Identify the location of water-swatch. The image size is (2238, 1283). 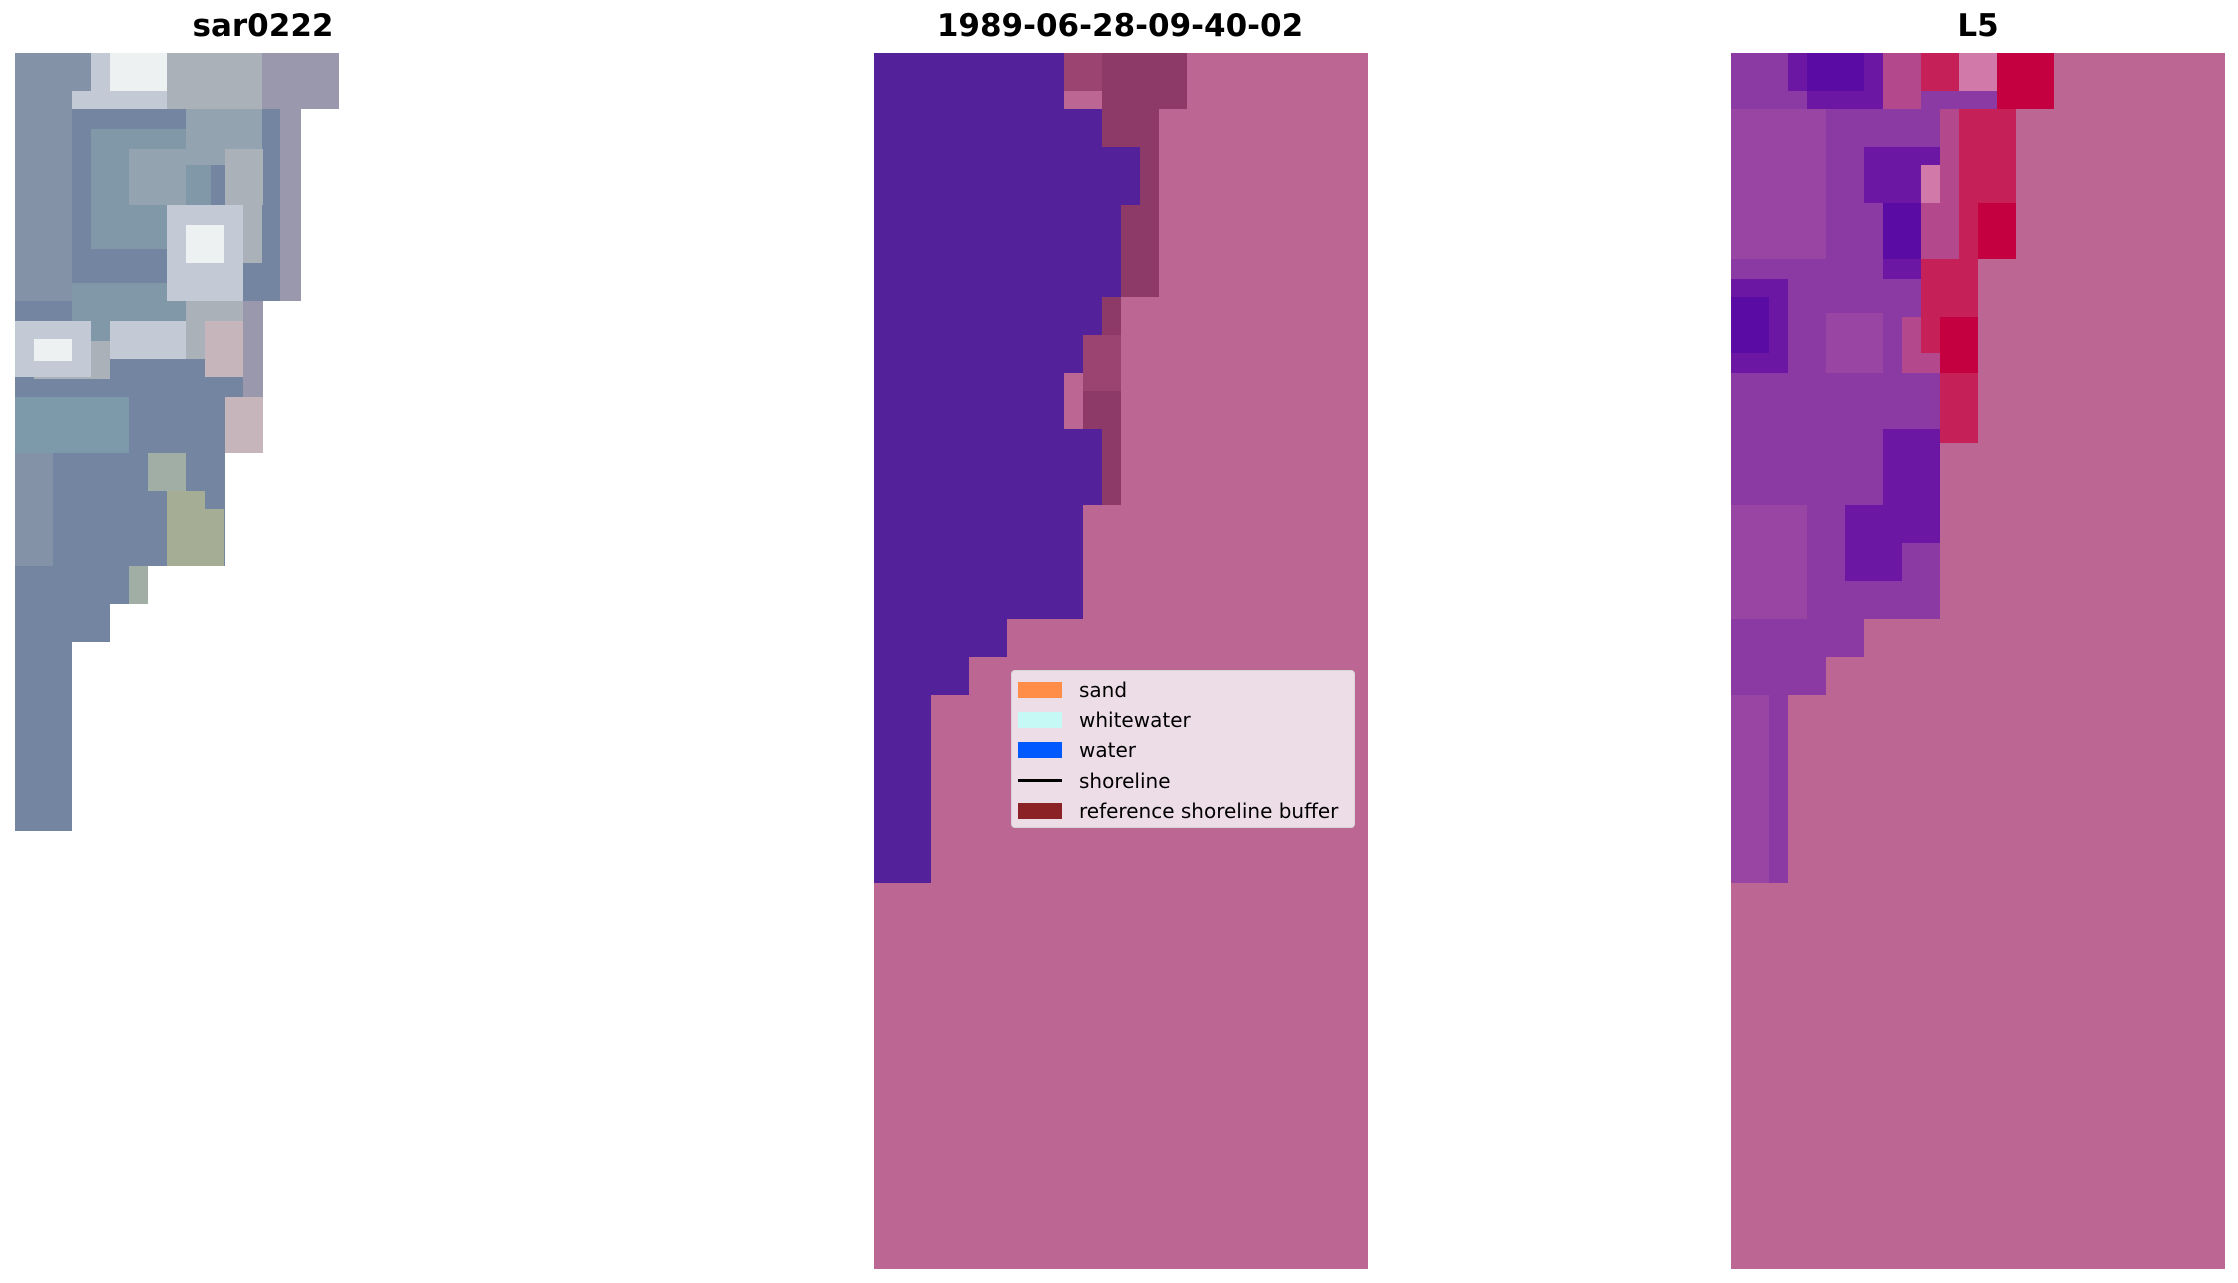
(1040, 750).